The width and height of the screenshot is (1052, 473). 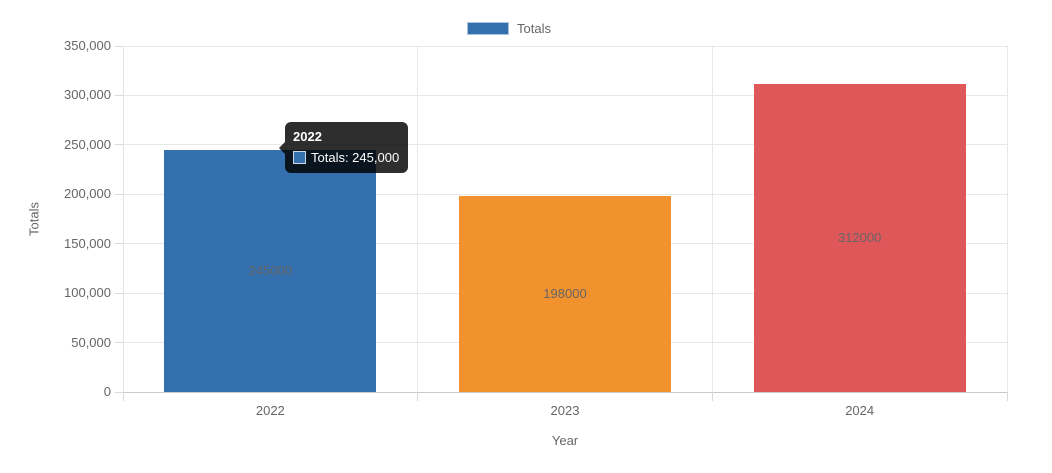 What do you see at coordinates (34, 219) in the screenshot?
I see `y-axis-title: Totals` at bounding box center [34, 219].